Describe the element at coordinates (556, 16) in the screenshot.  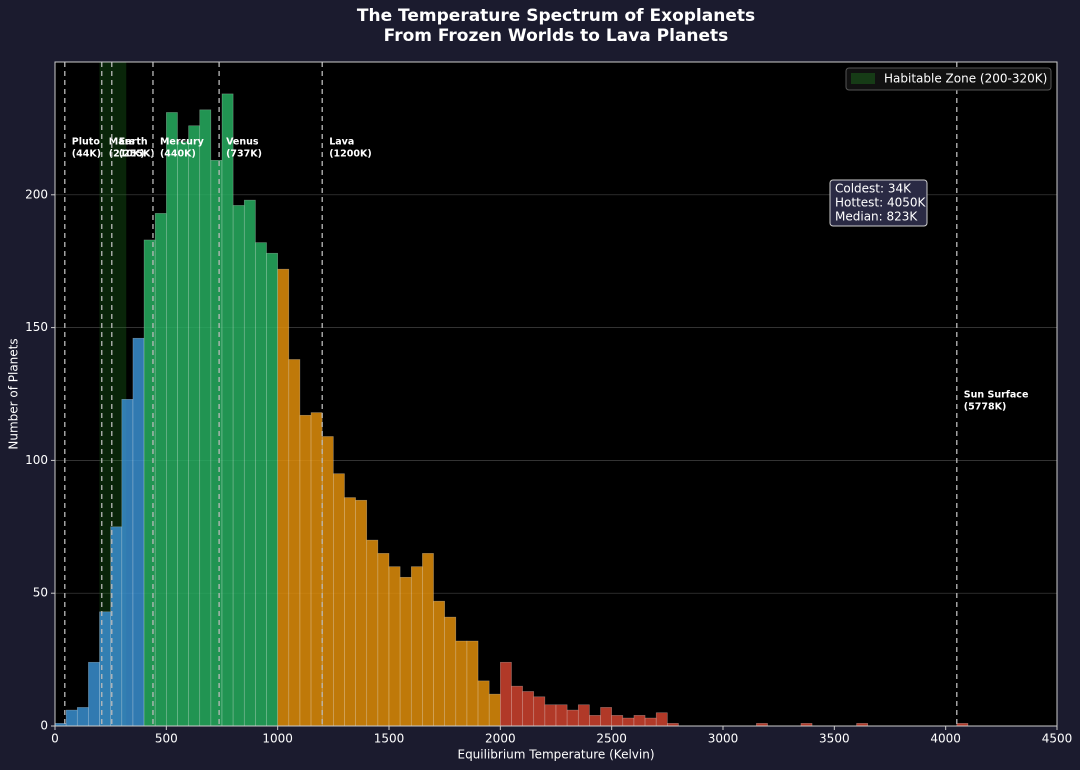
I see `chart-title: The Temperature Spectrum of Exoplanets` at that location.